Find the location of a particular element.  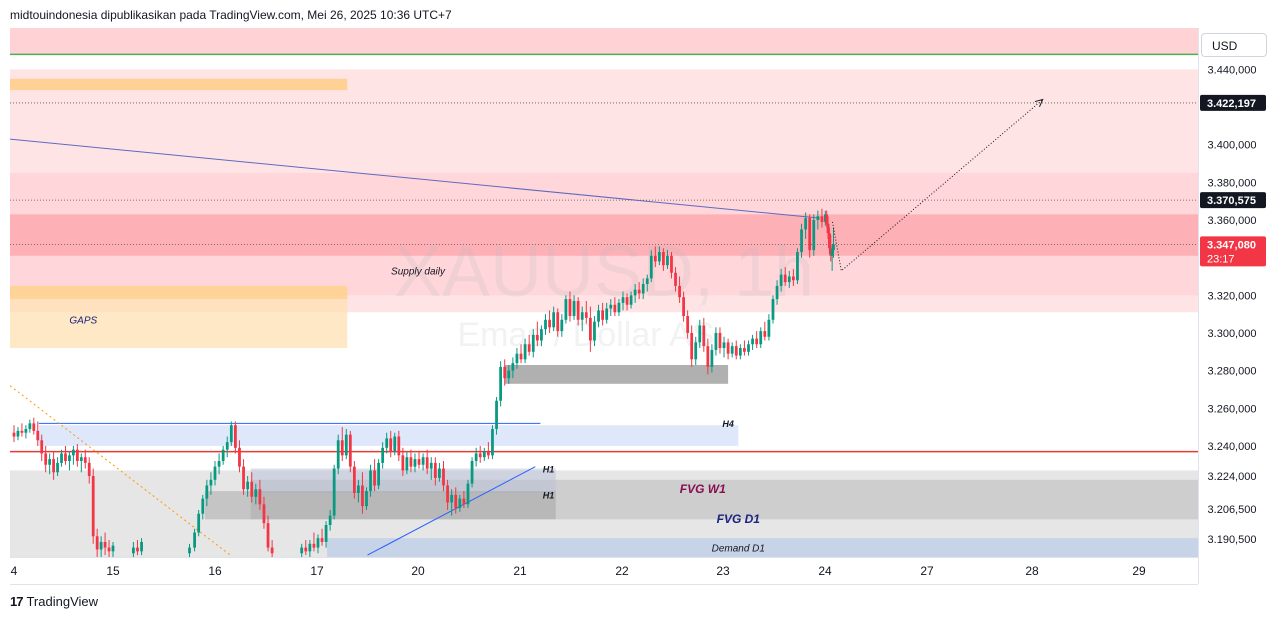

supply-daily-zone is located at coordinates (604, 235).